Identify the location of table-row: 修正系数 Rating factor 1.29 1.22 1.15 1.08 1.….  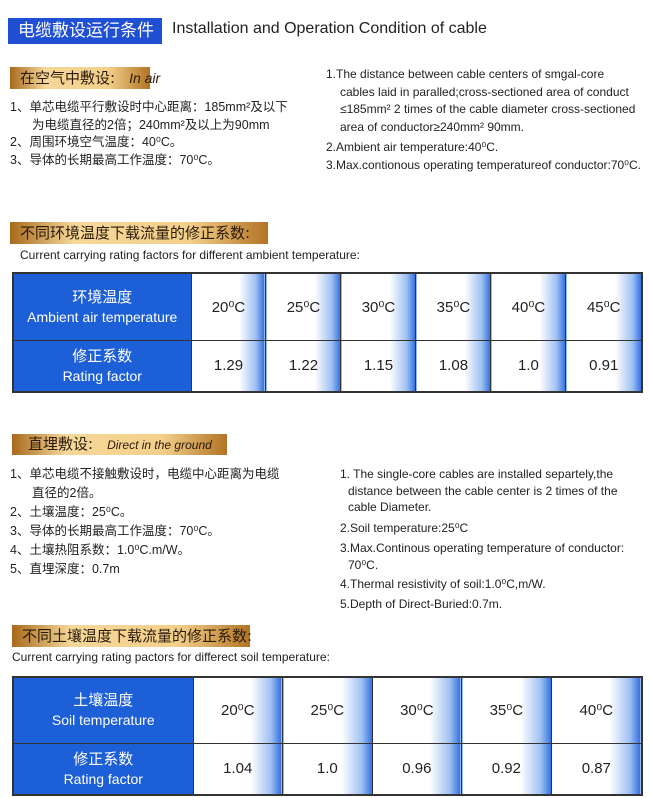
(327, 366).